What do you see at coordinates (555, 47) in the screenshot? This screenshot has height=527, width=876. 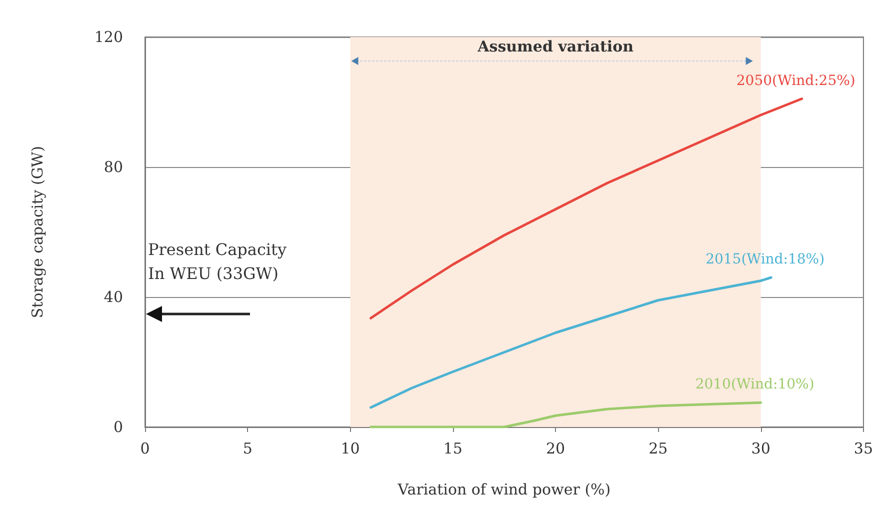 I see `band-label: Assumed variation` at bounding box center [555, 47].